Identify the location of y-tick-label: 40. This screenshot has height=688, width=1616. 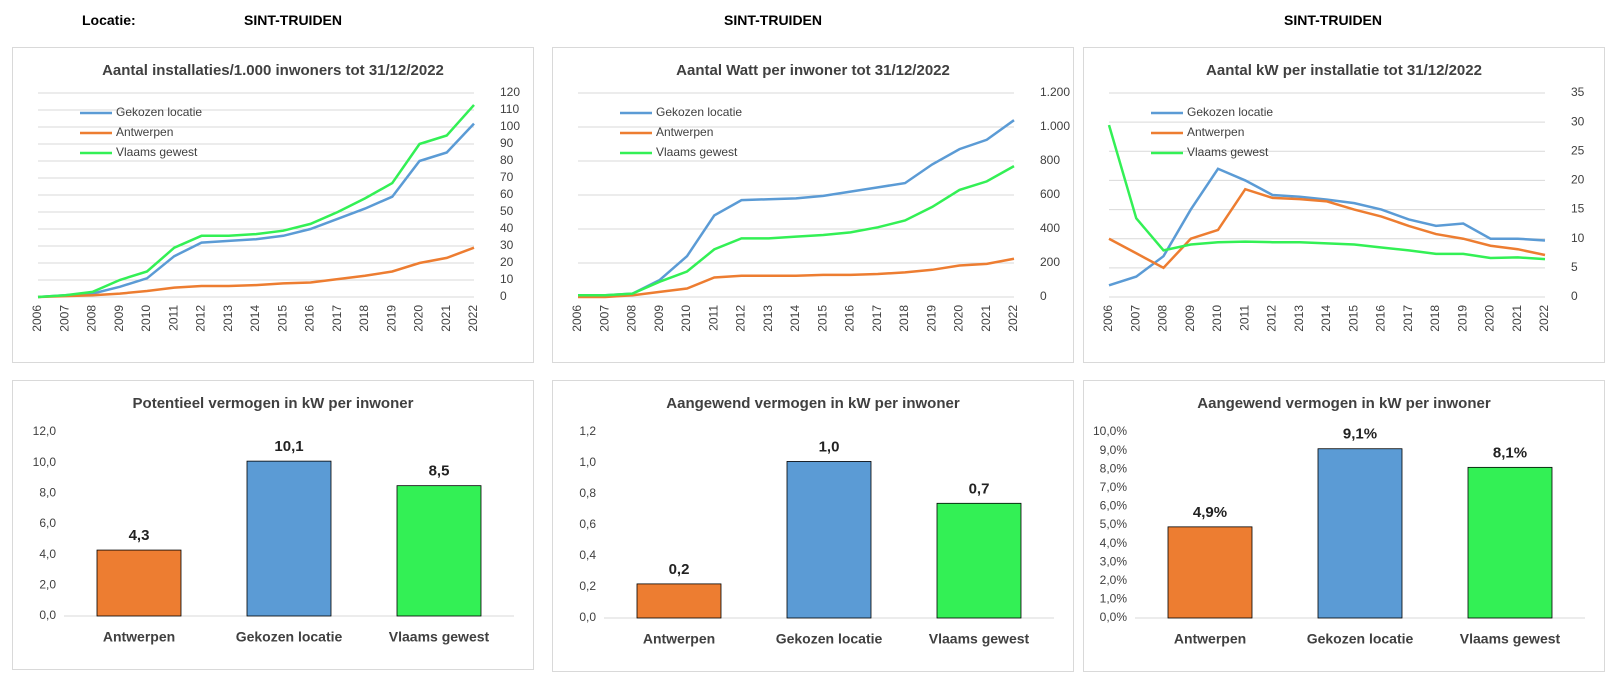
(507, 228).